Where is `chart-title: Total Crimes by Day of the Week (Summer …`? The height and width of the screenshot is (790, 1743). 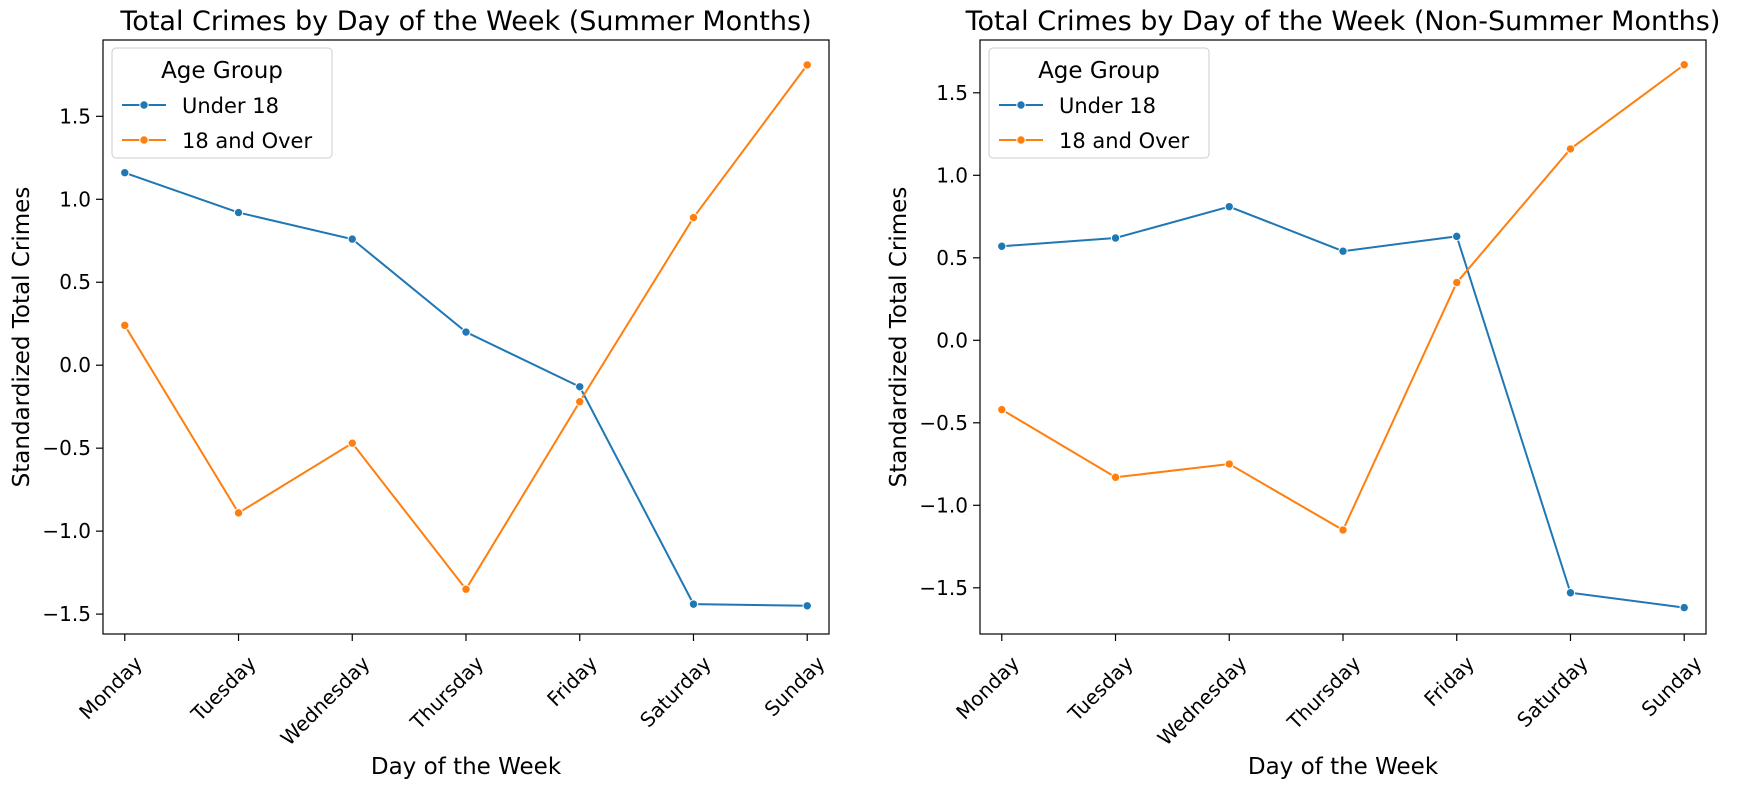 chart-title: Total Crimes by Day of the Week (Summer … is located at coordinates (465, 21).